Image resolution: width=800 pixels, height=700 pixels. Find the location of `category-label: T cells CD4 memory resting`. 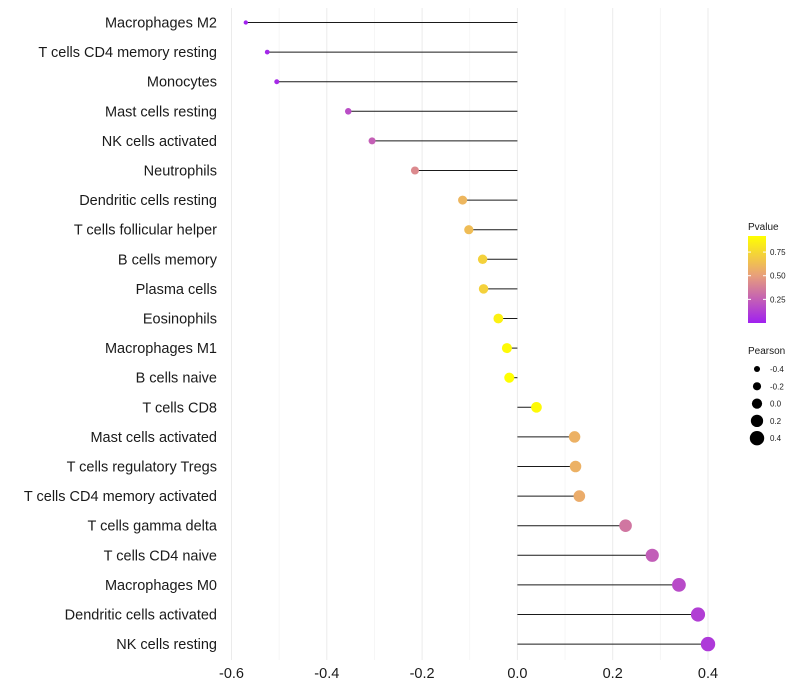

category-label: T cells CD4 memory resting is located at coordinates (127, 53).